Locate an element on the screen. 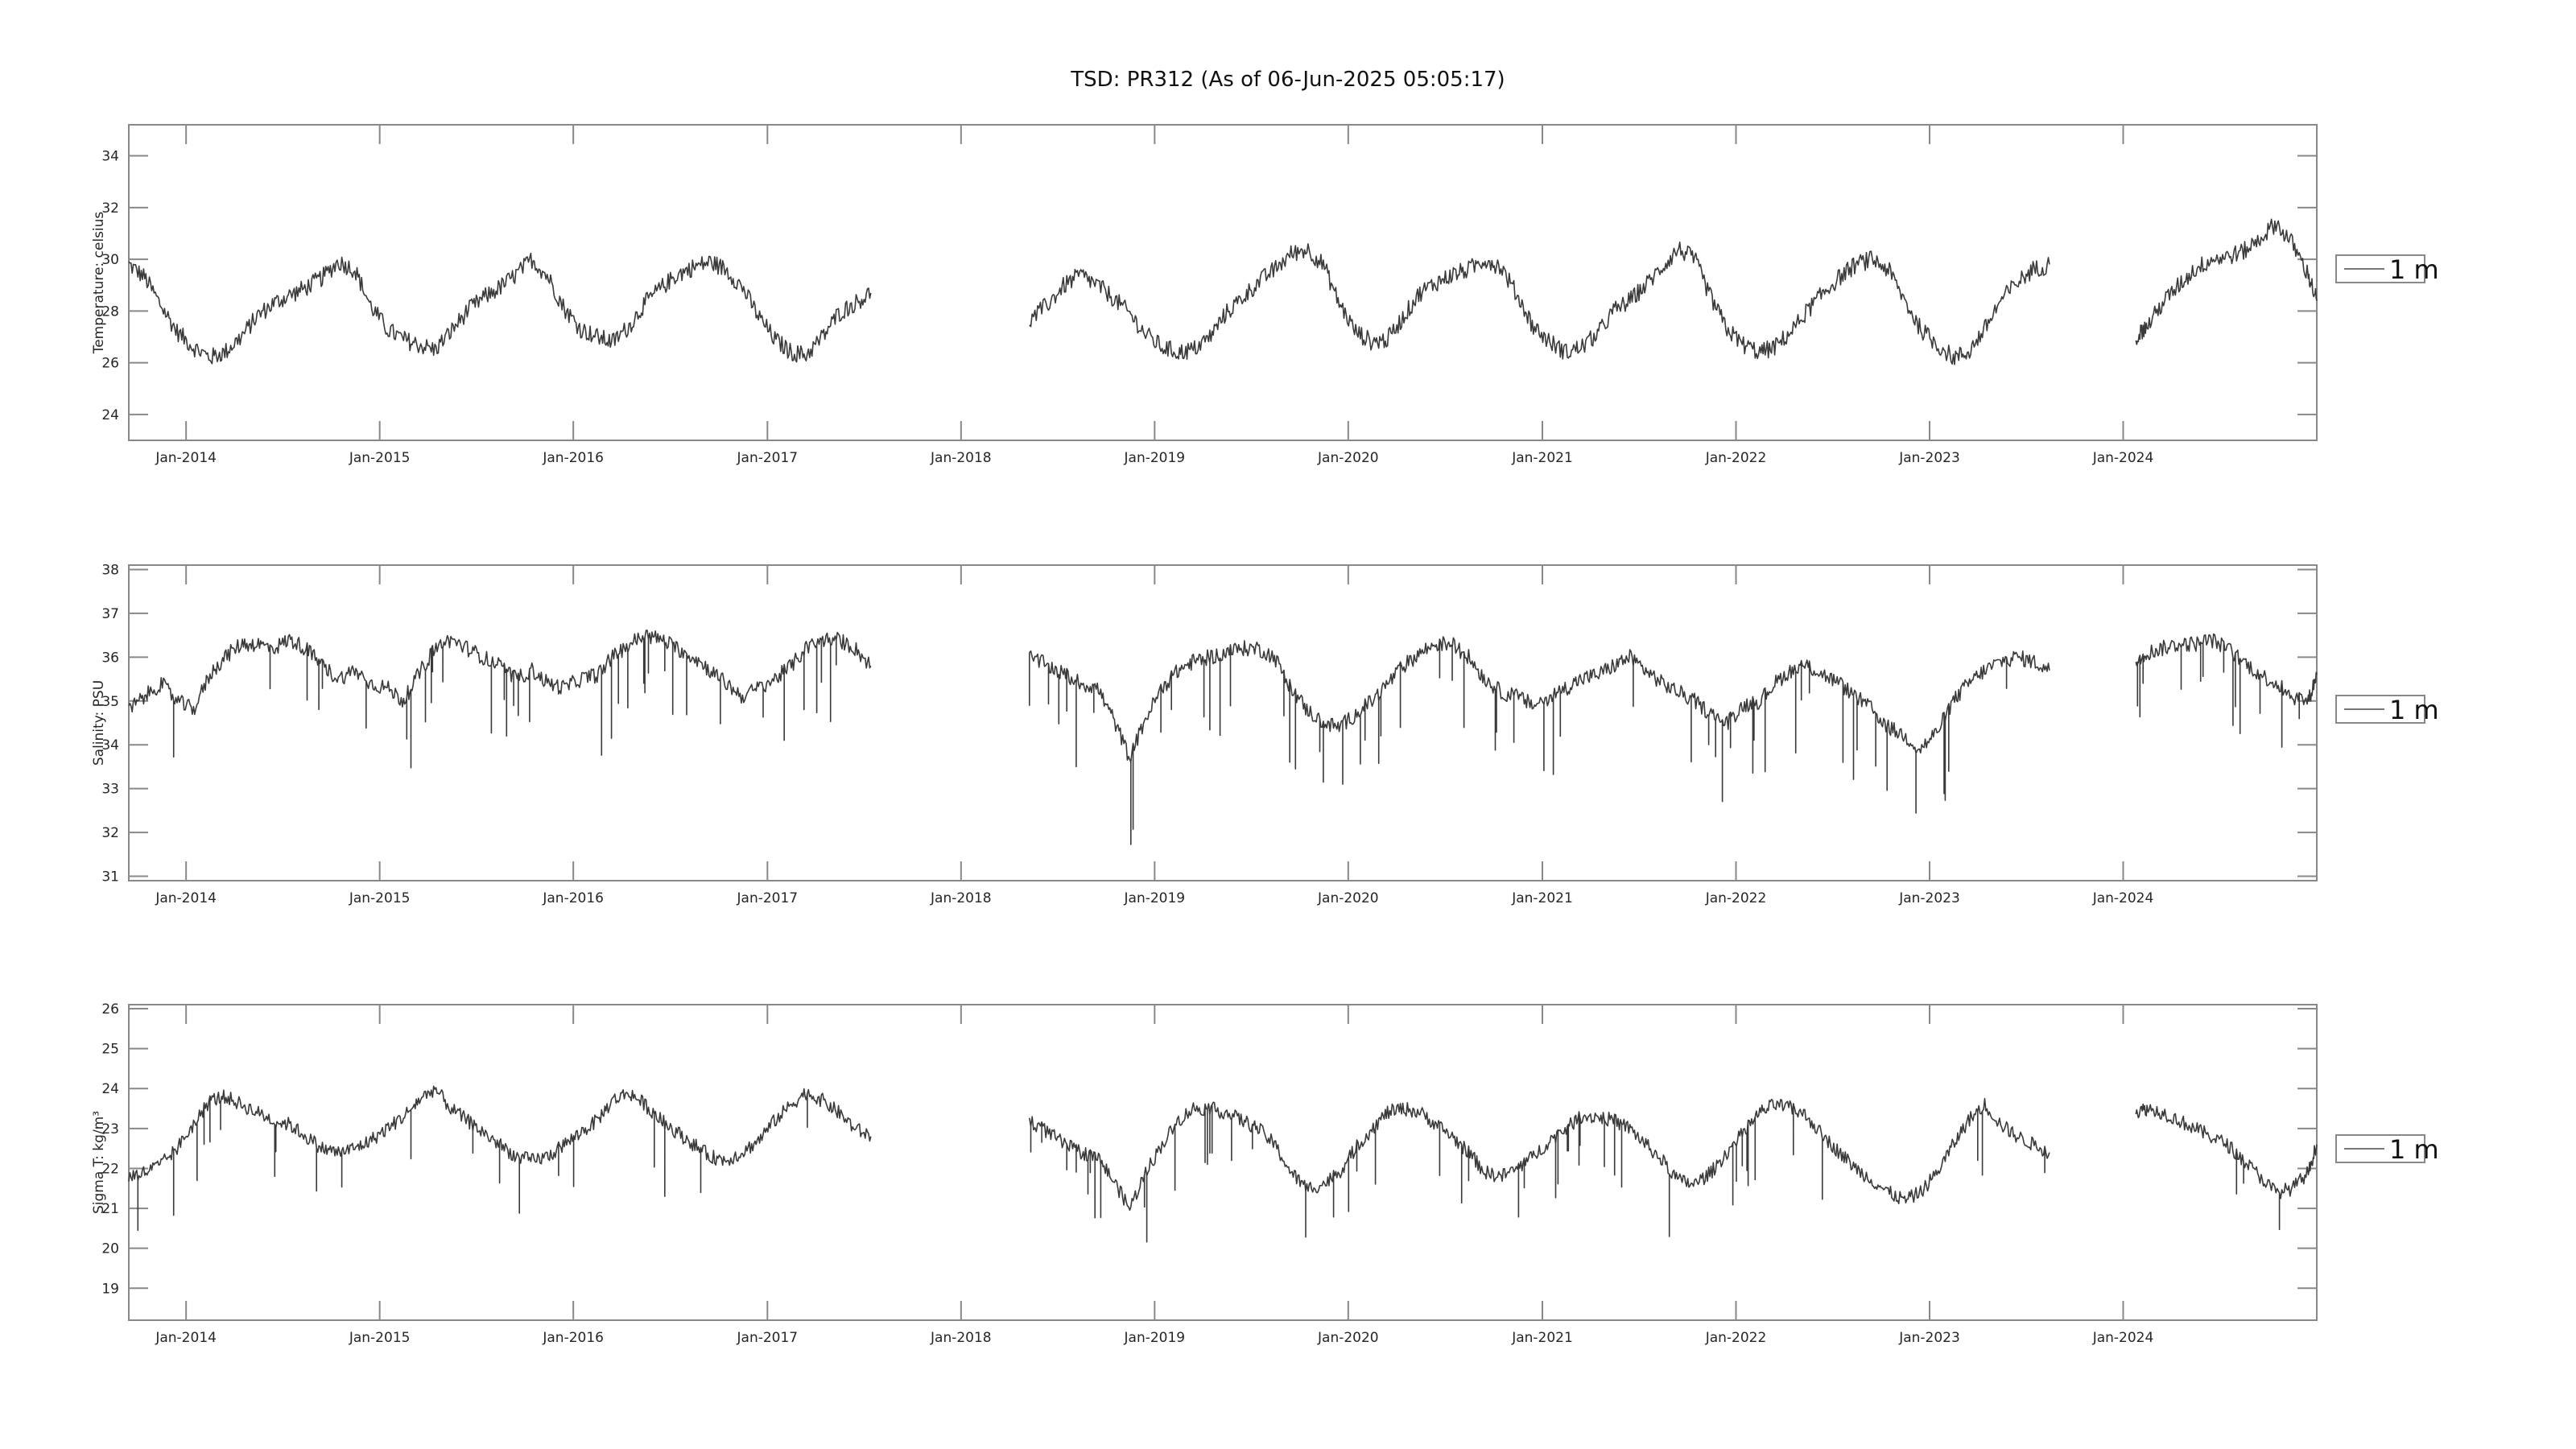 The width and height of the screenshot is (2576, 1449). y-tick-label: 23 is located at coordinates (110, 1129).